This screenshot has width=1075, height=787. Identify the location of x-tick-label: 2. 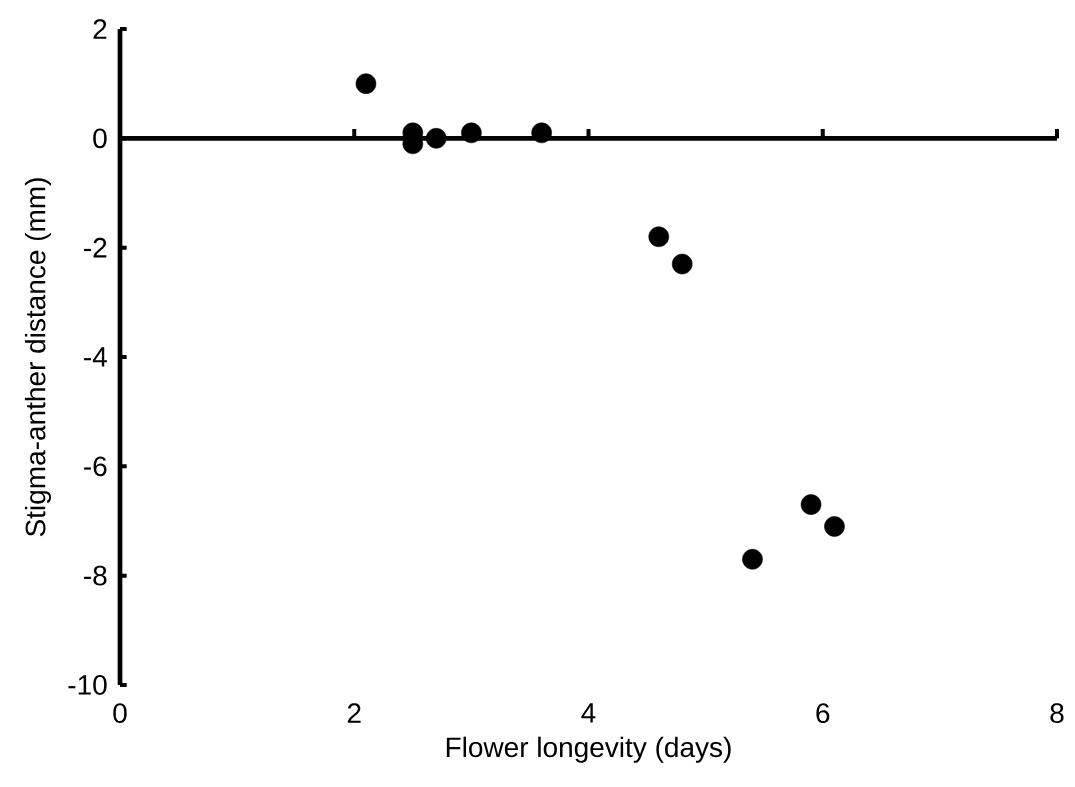
(354, 713).